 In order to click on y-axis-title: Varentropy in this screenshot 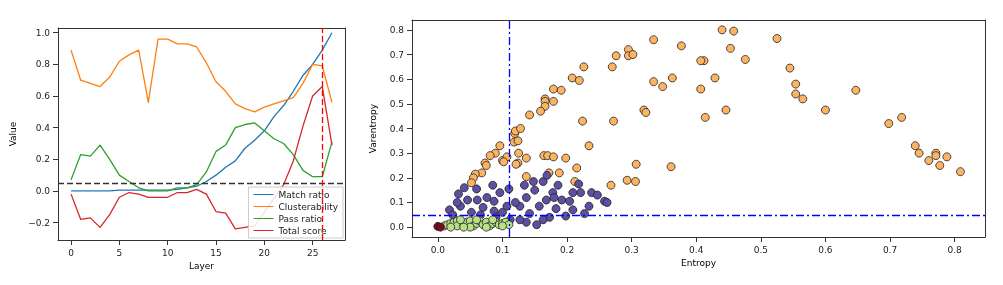, I will do `click(372, 128)`.